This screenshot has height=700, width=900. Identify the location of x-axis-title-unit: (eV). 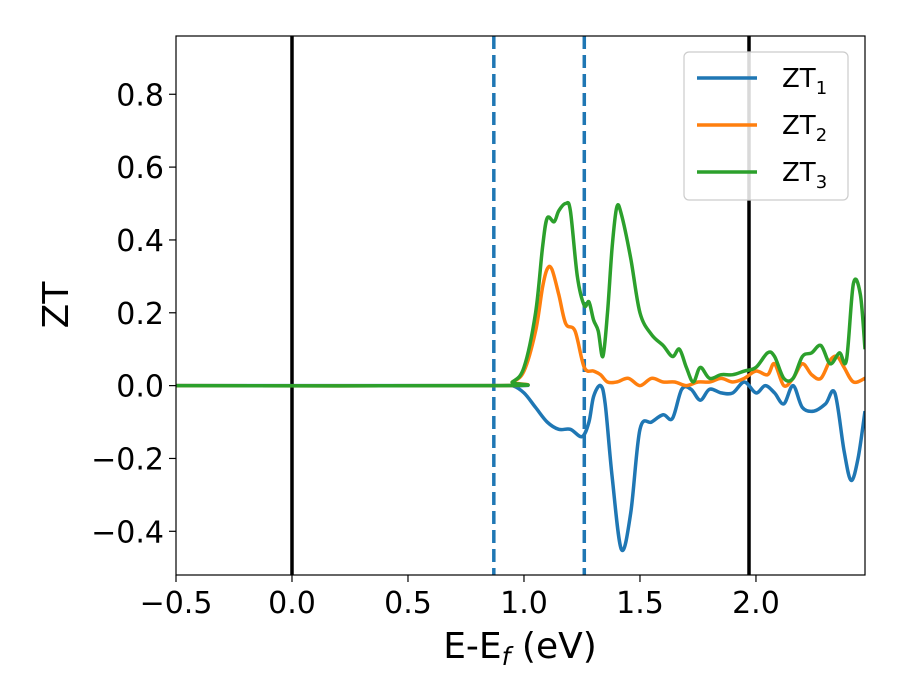
(553, 646).